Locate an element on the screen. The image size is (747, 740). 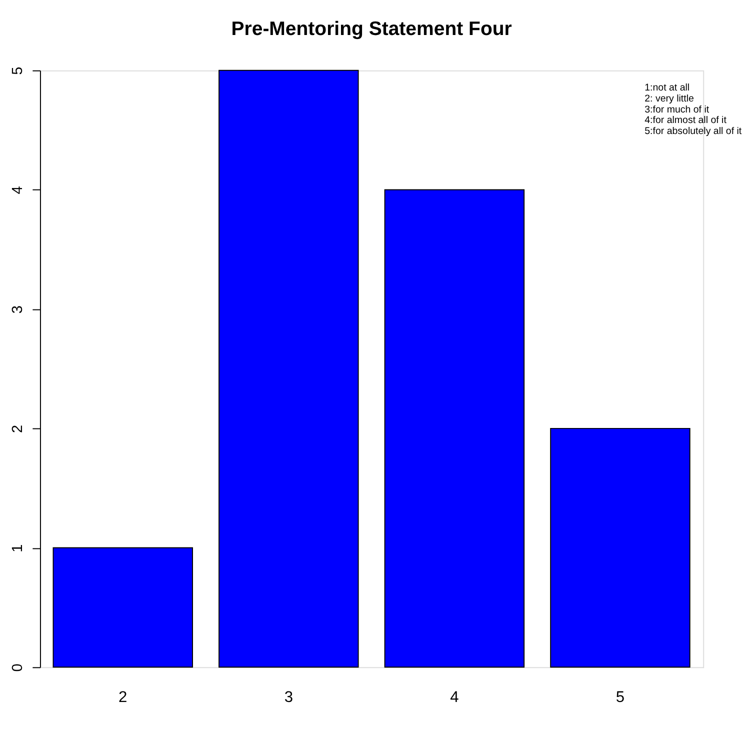
x-tick-label: 2 is located at coordinates (123, 697).